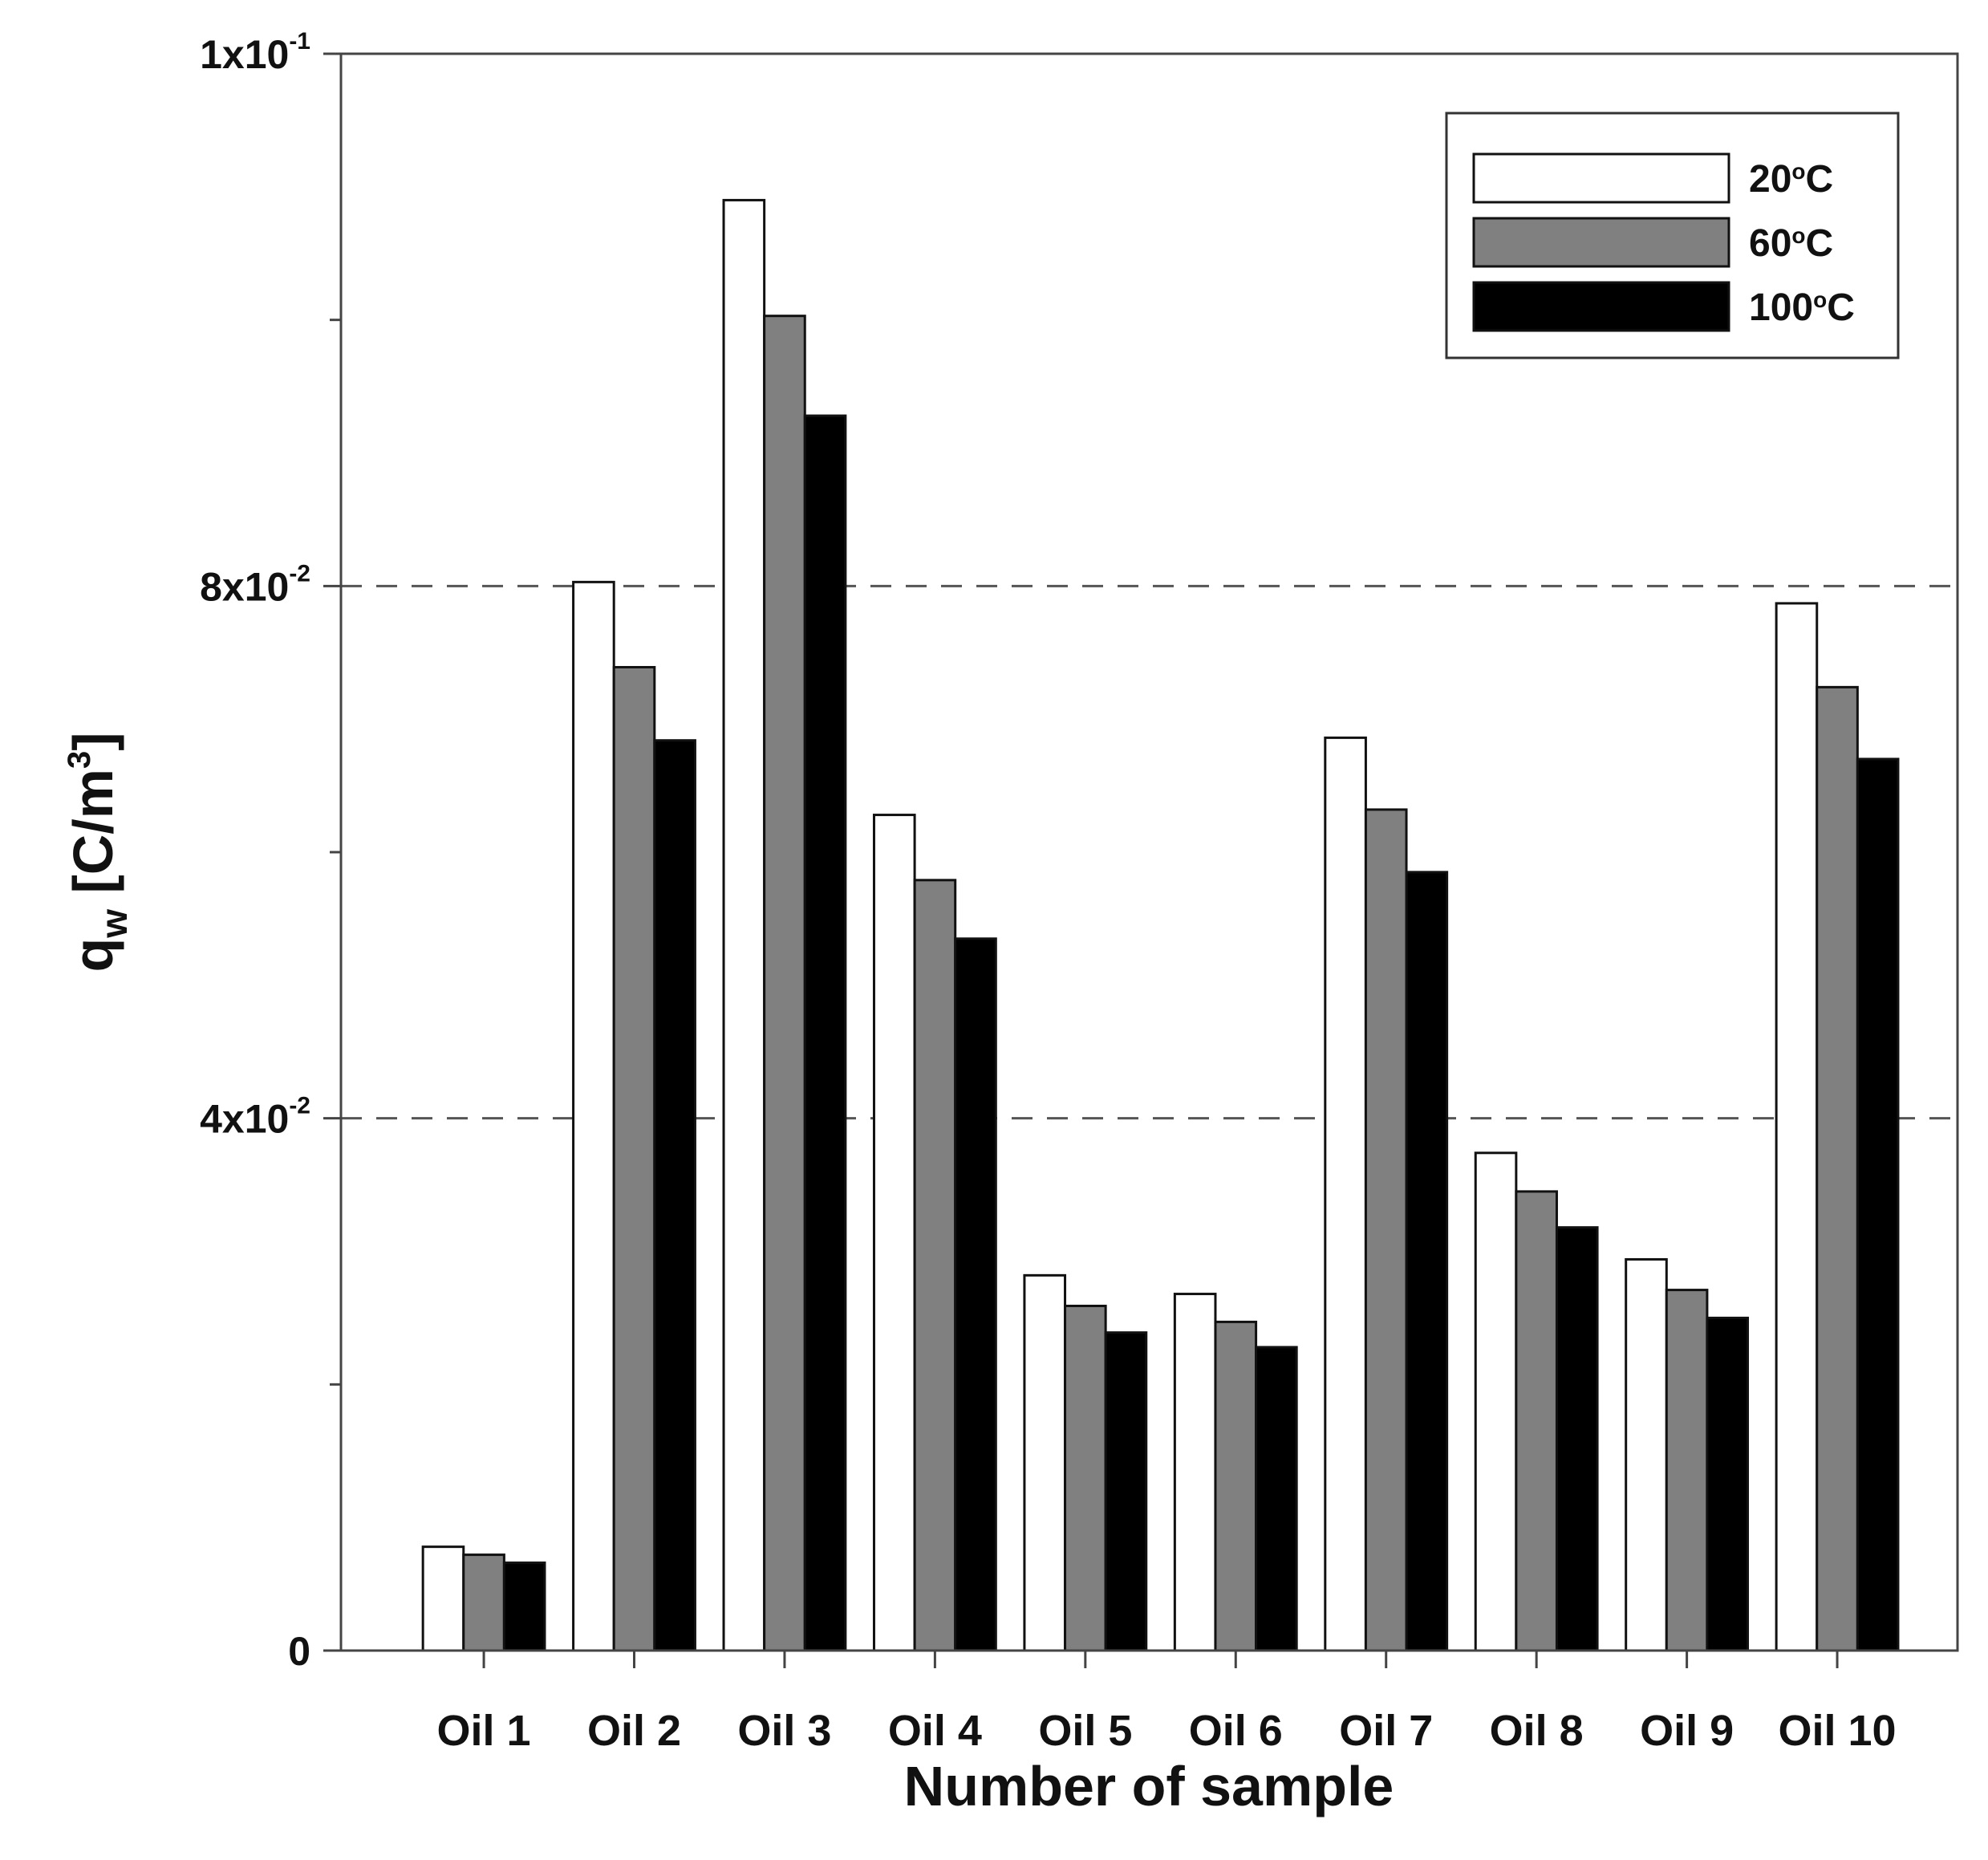 The height and width of the screenshot is (1860, 1988). What do you see at coordinates (93, 839) in the screenshot?
I see `y-axis-title-unit: [C/m` at bounding box center [93, 839].